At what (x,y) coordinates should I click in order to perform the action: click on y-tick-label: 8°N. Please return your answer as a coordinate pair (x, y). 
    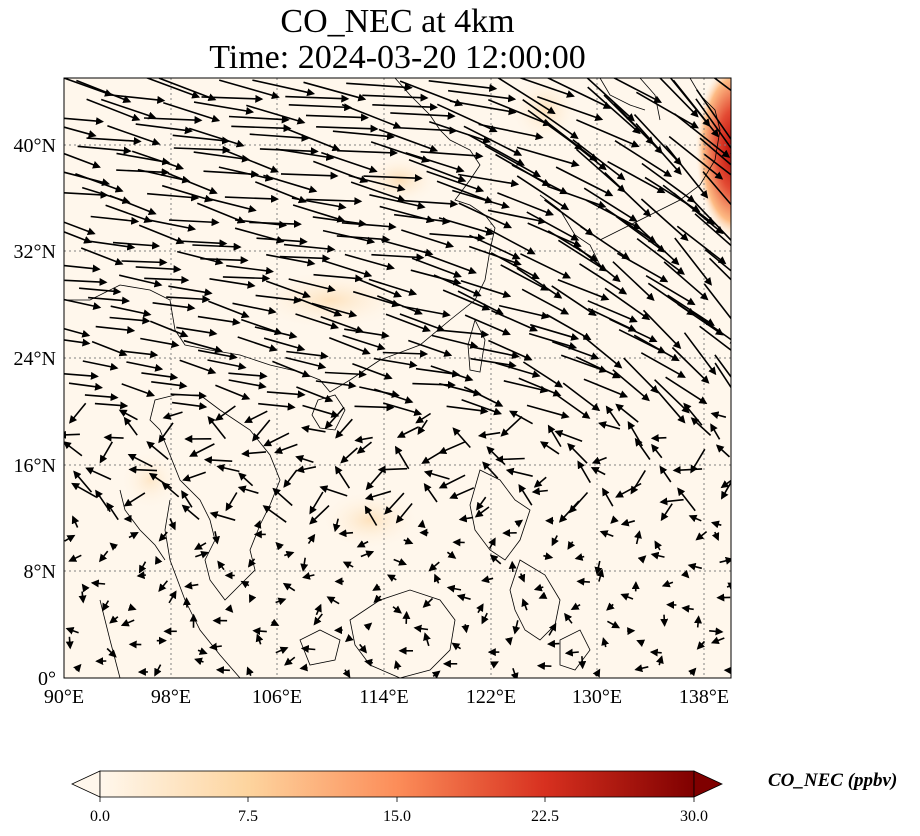
    Looking at the image, I should click on (40, 572).